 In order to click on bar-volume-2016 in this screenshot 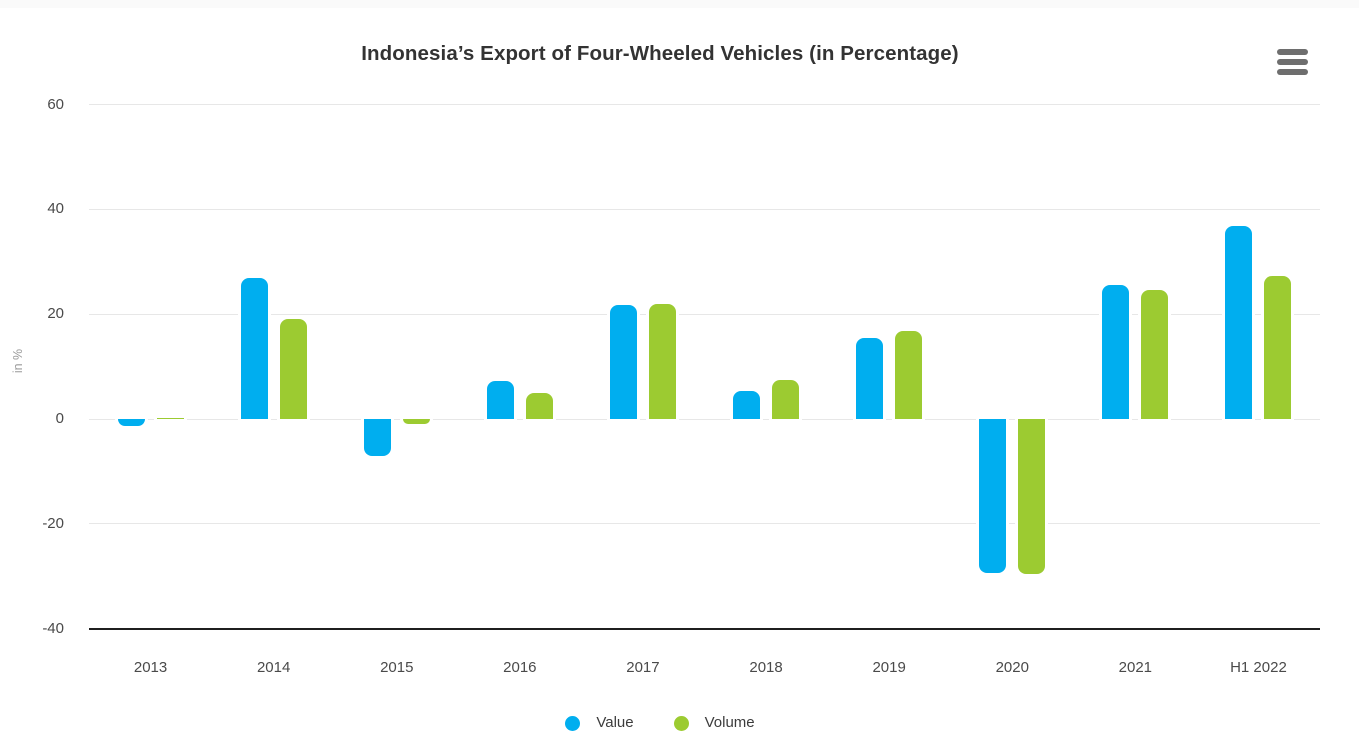, I will do `click(539, 405)`.